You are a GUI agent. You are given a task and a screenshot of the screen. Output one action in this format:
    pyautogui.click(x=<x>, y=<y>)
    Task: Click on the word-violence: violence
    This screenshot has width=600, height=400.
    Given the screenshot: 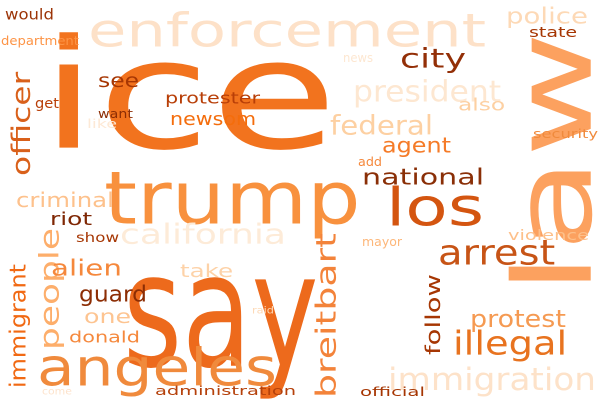 What is the action you would take?
    pyautogui.click(x=549, y=235)
    